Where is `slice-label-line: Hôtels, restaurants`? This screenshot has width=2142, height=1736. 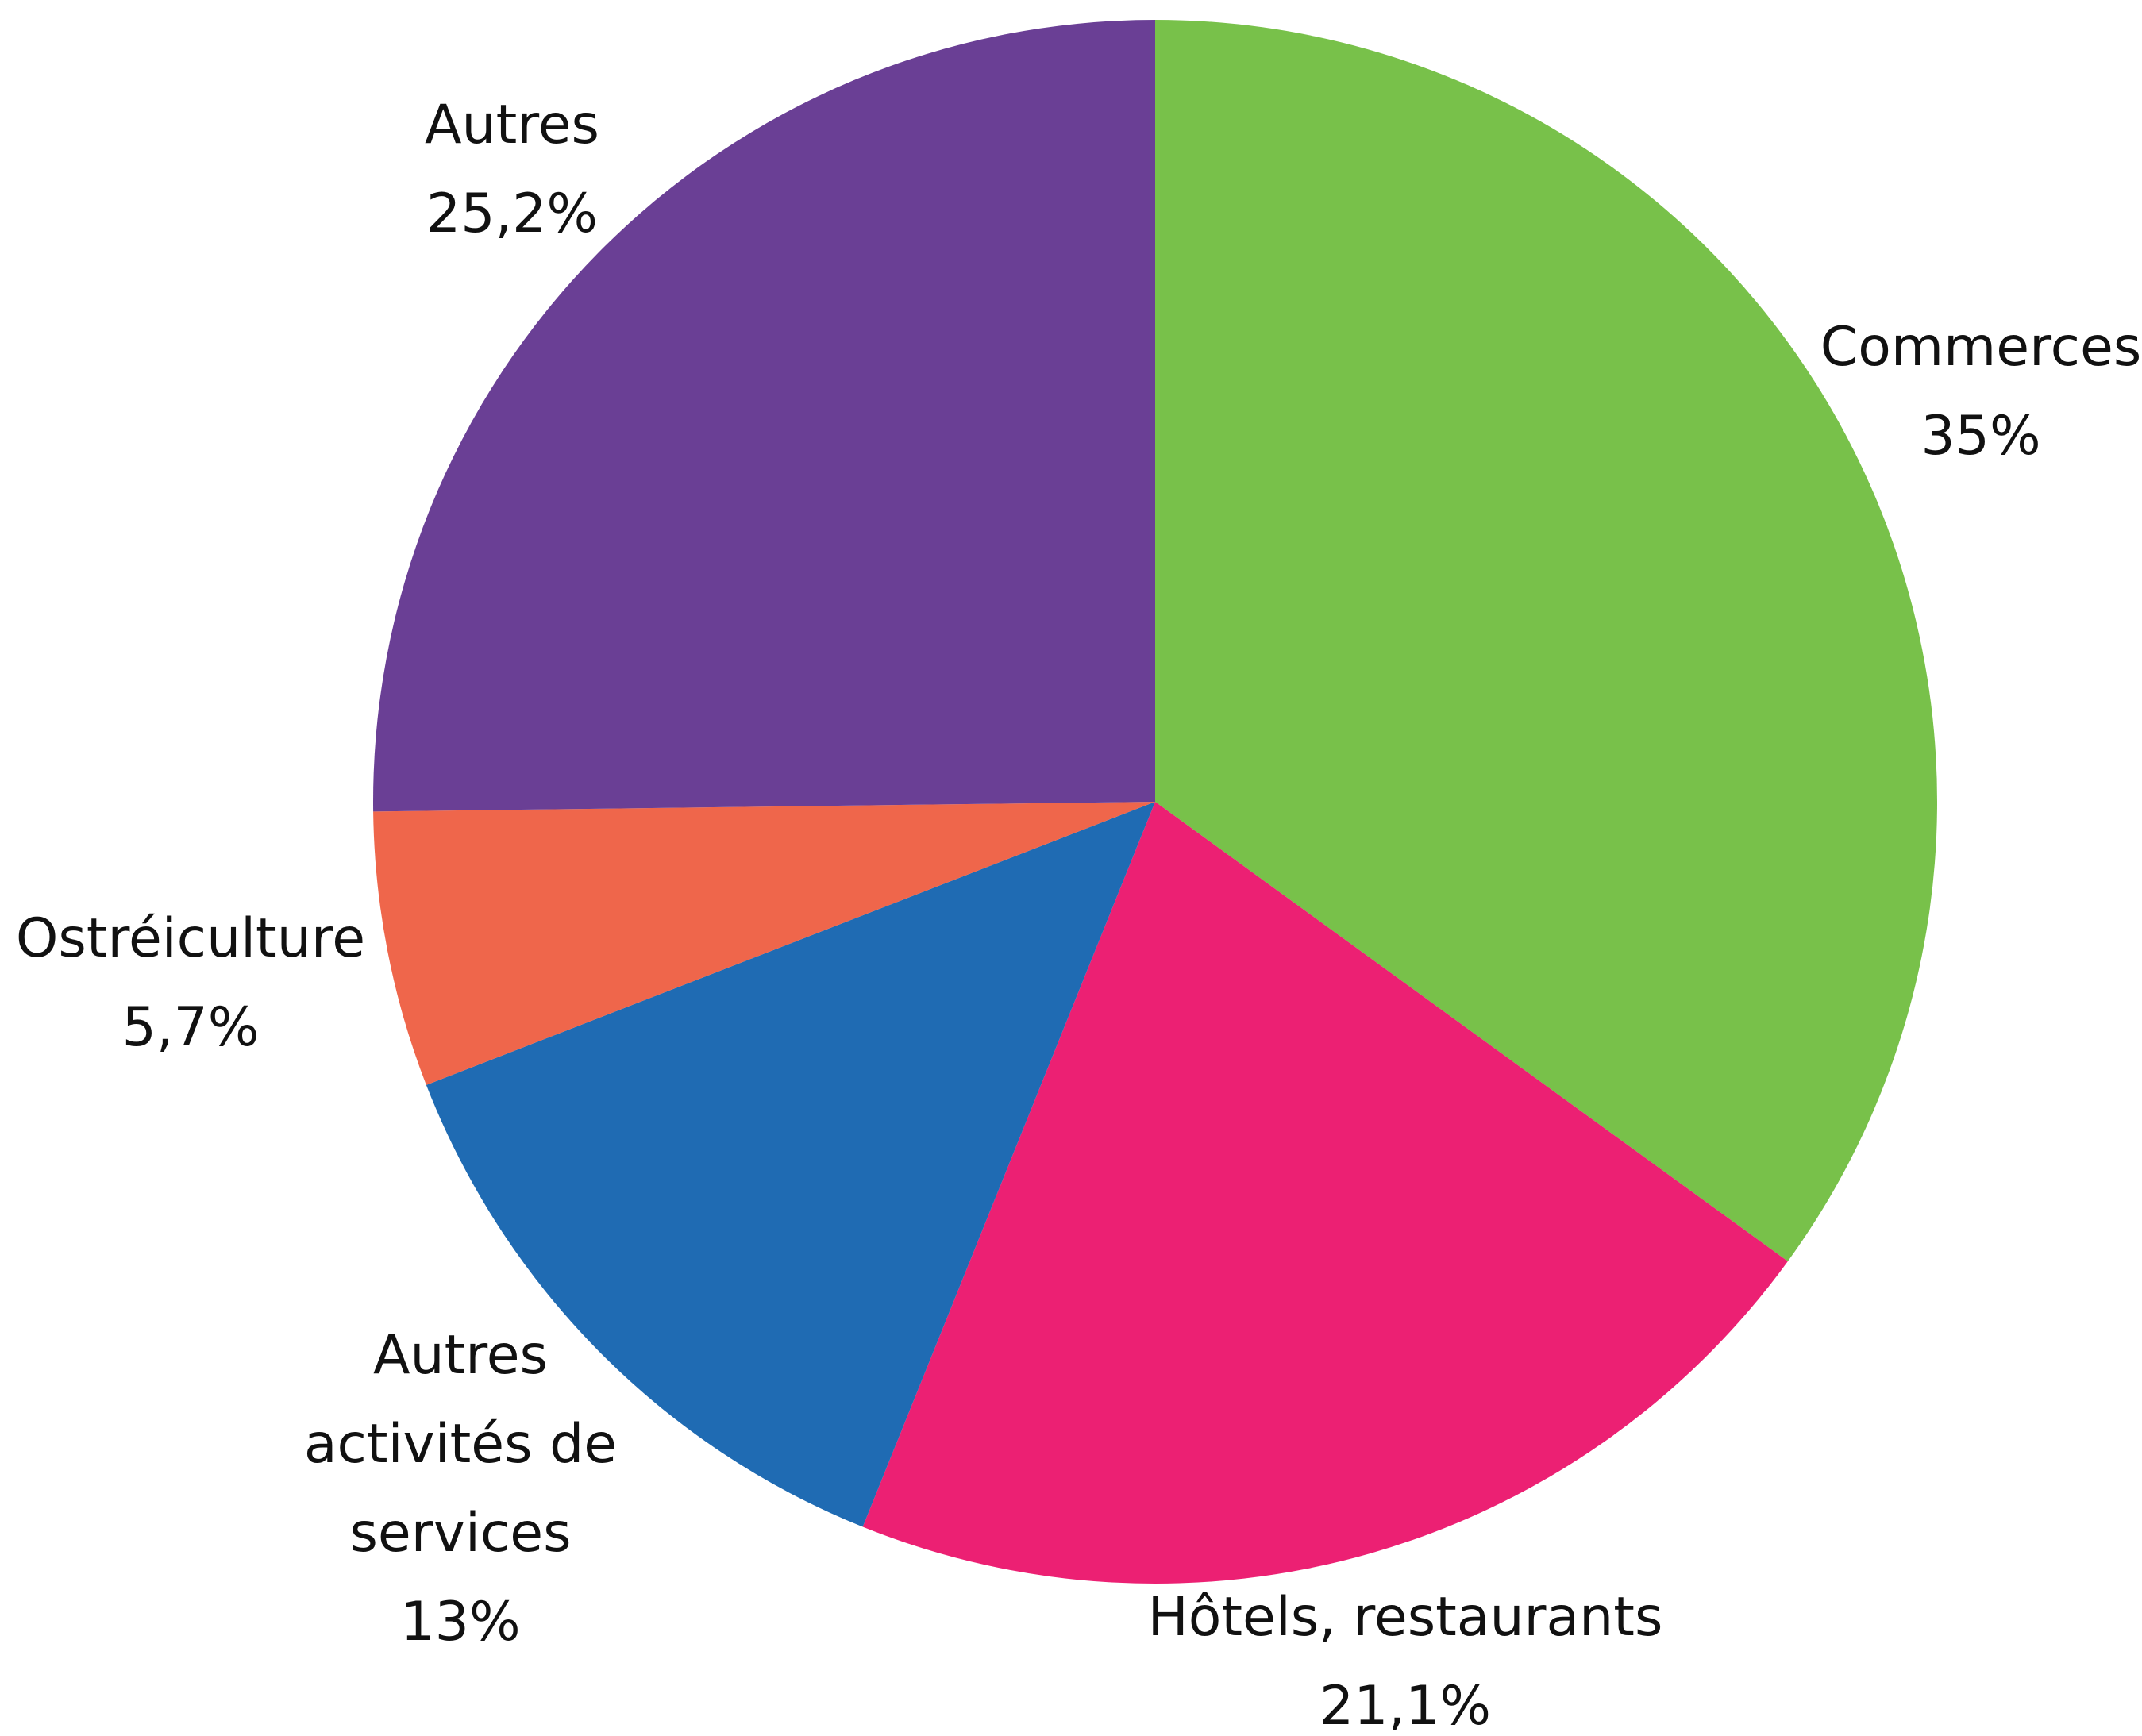 slice-label-line: Hôtels, restaurants is located at coordinates (1405, 1617).